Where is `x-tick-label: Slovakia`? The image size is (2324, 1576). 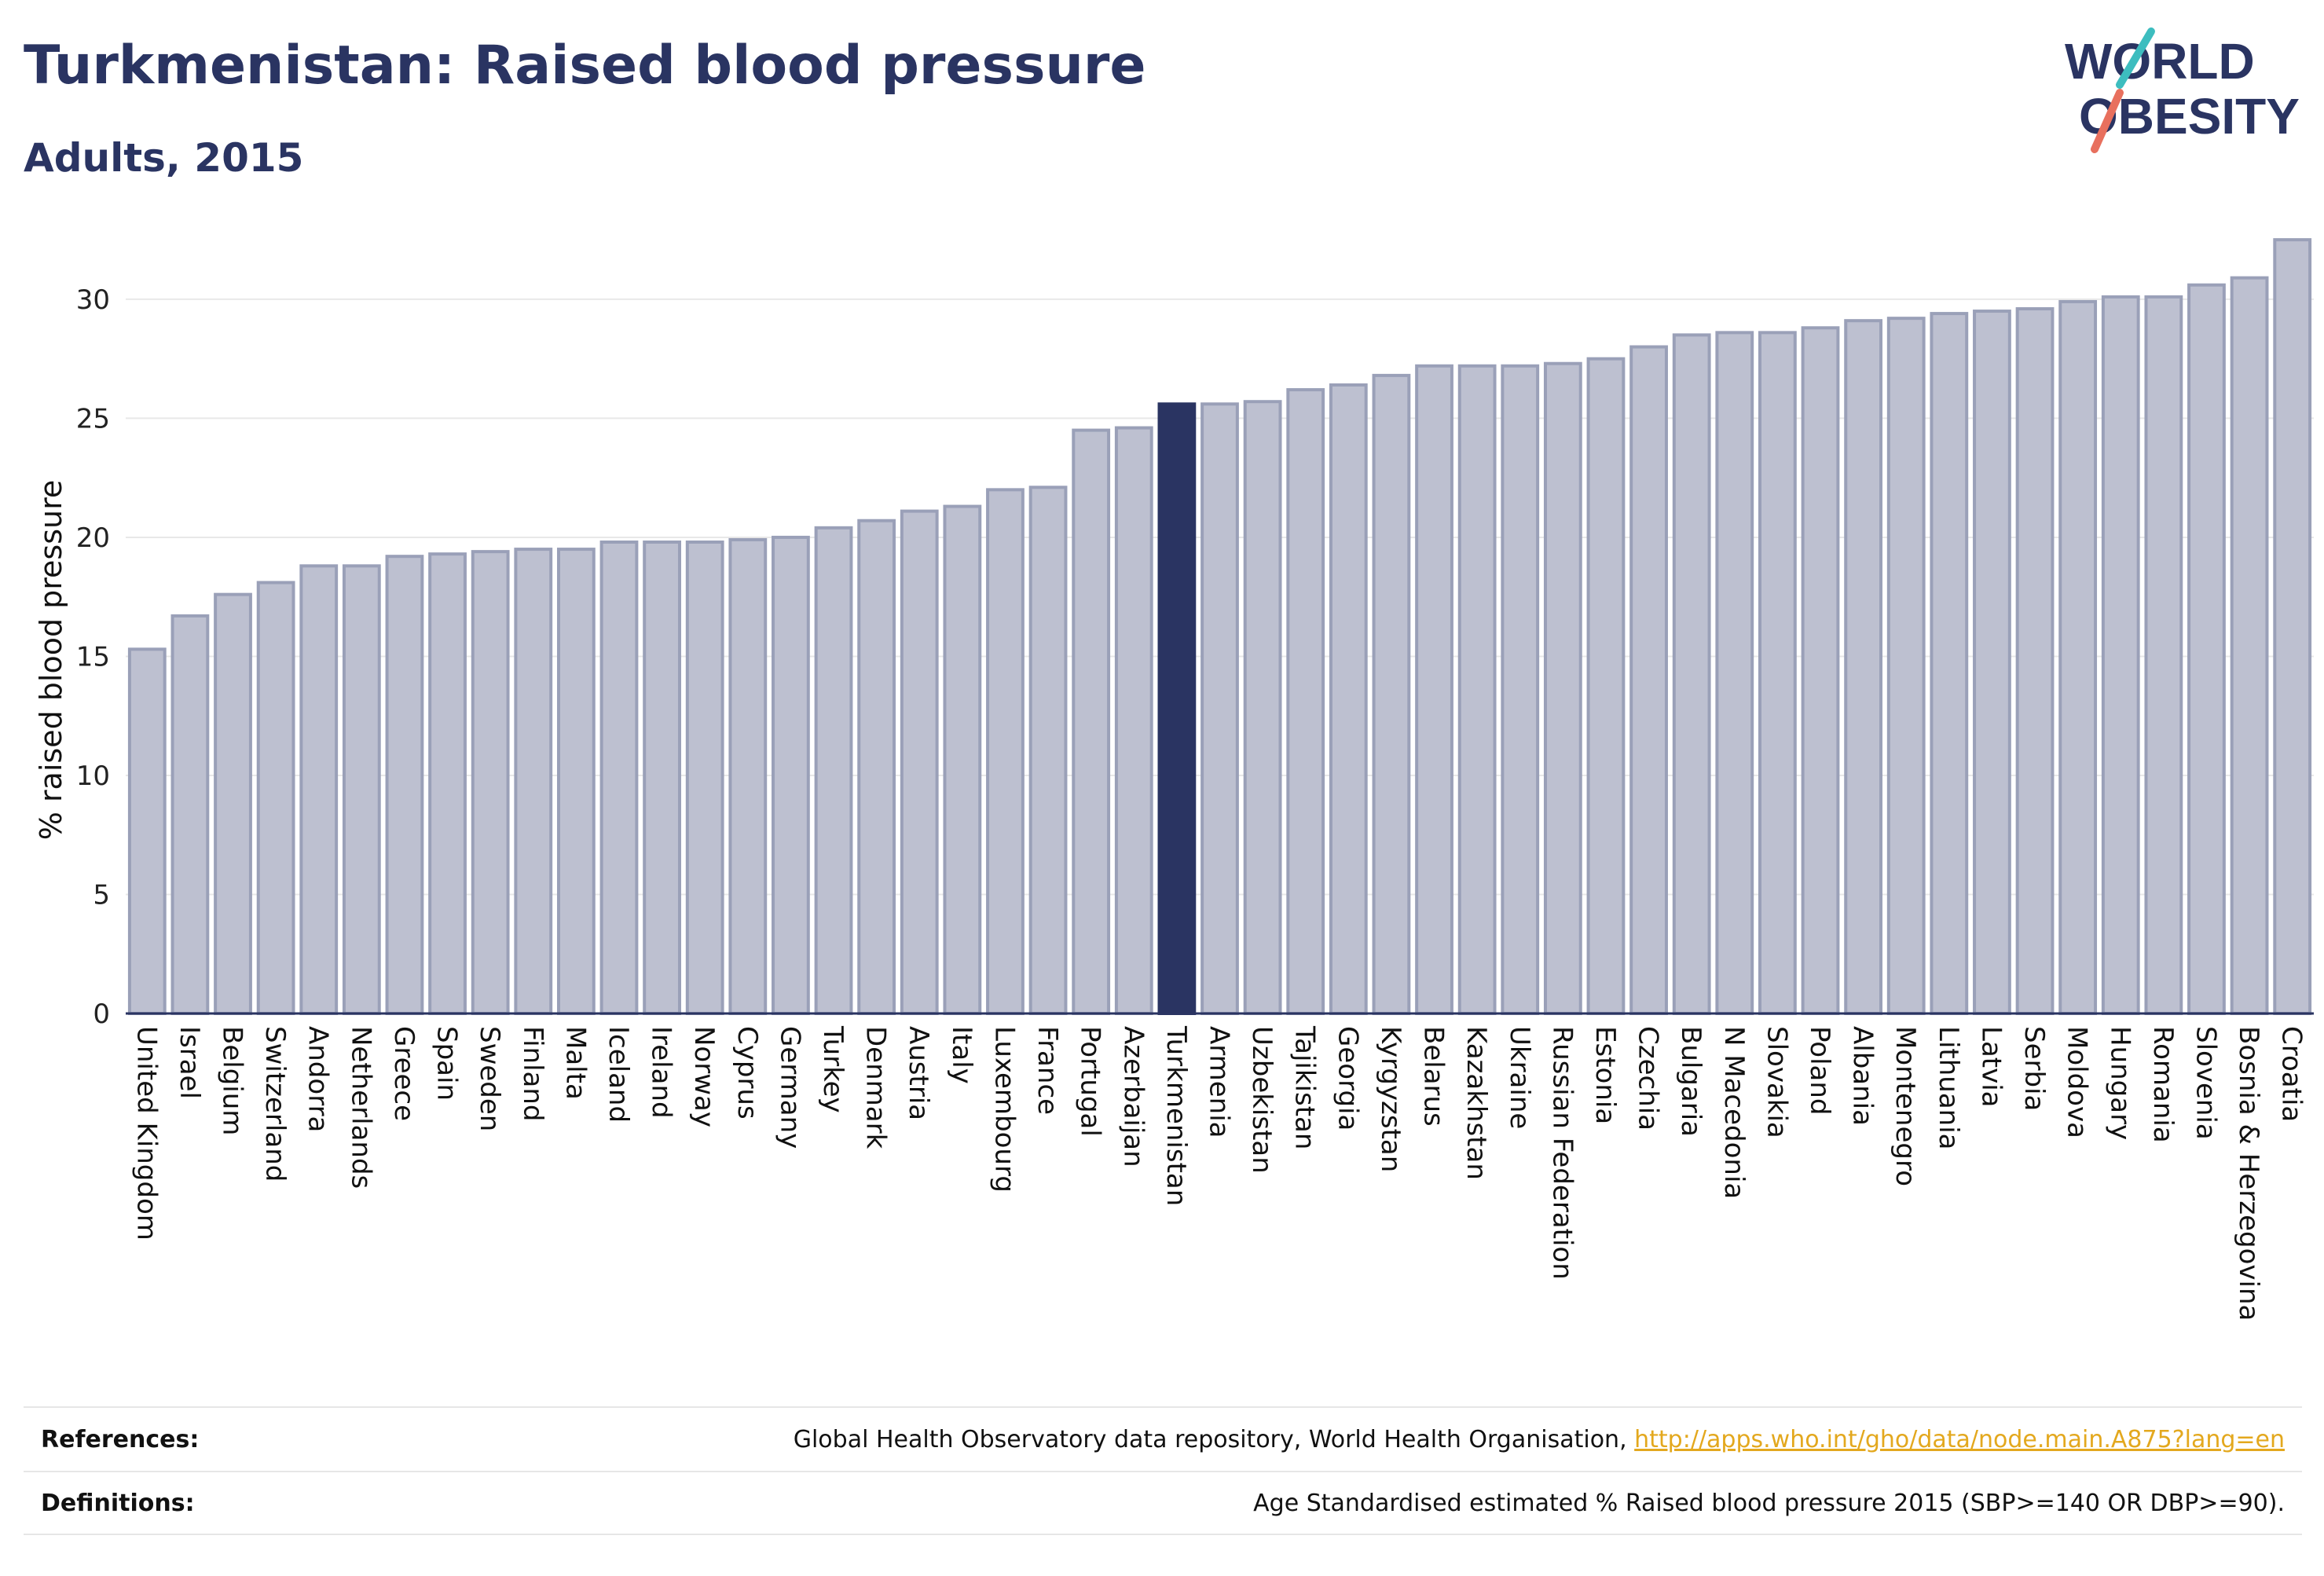 x-tick-label: Slovakia is located at coordinates (1776, 1082).